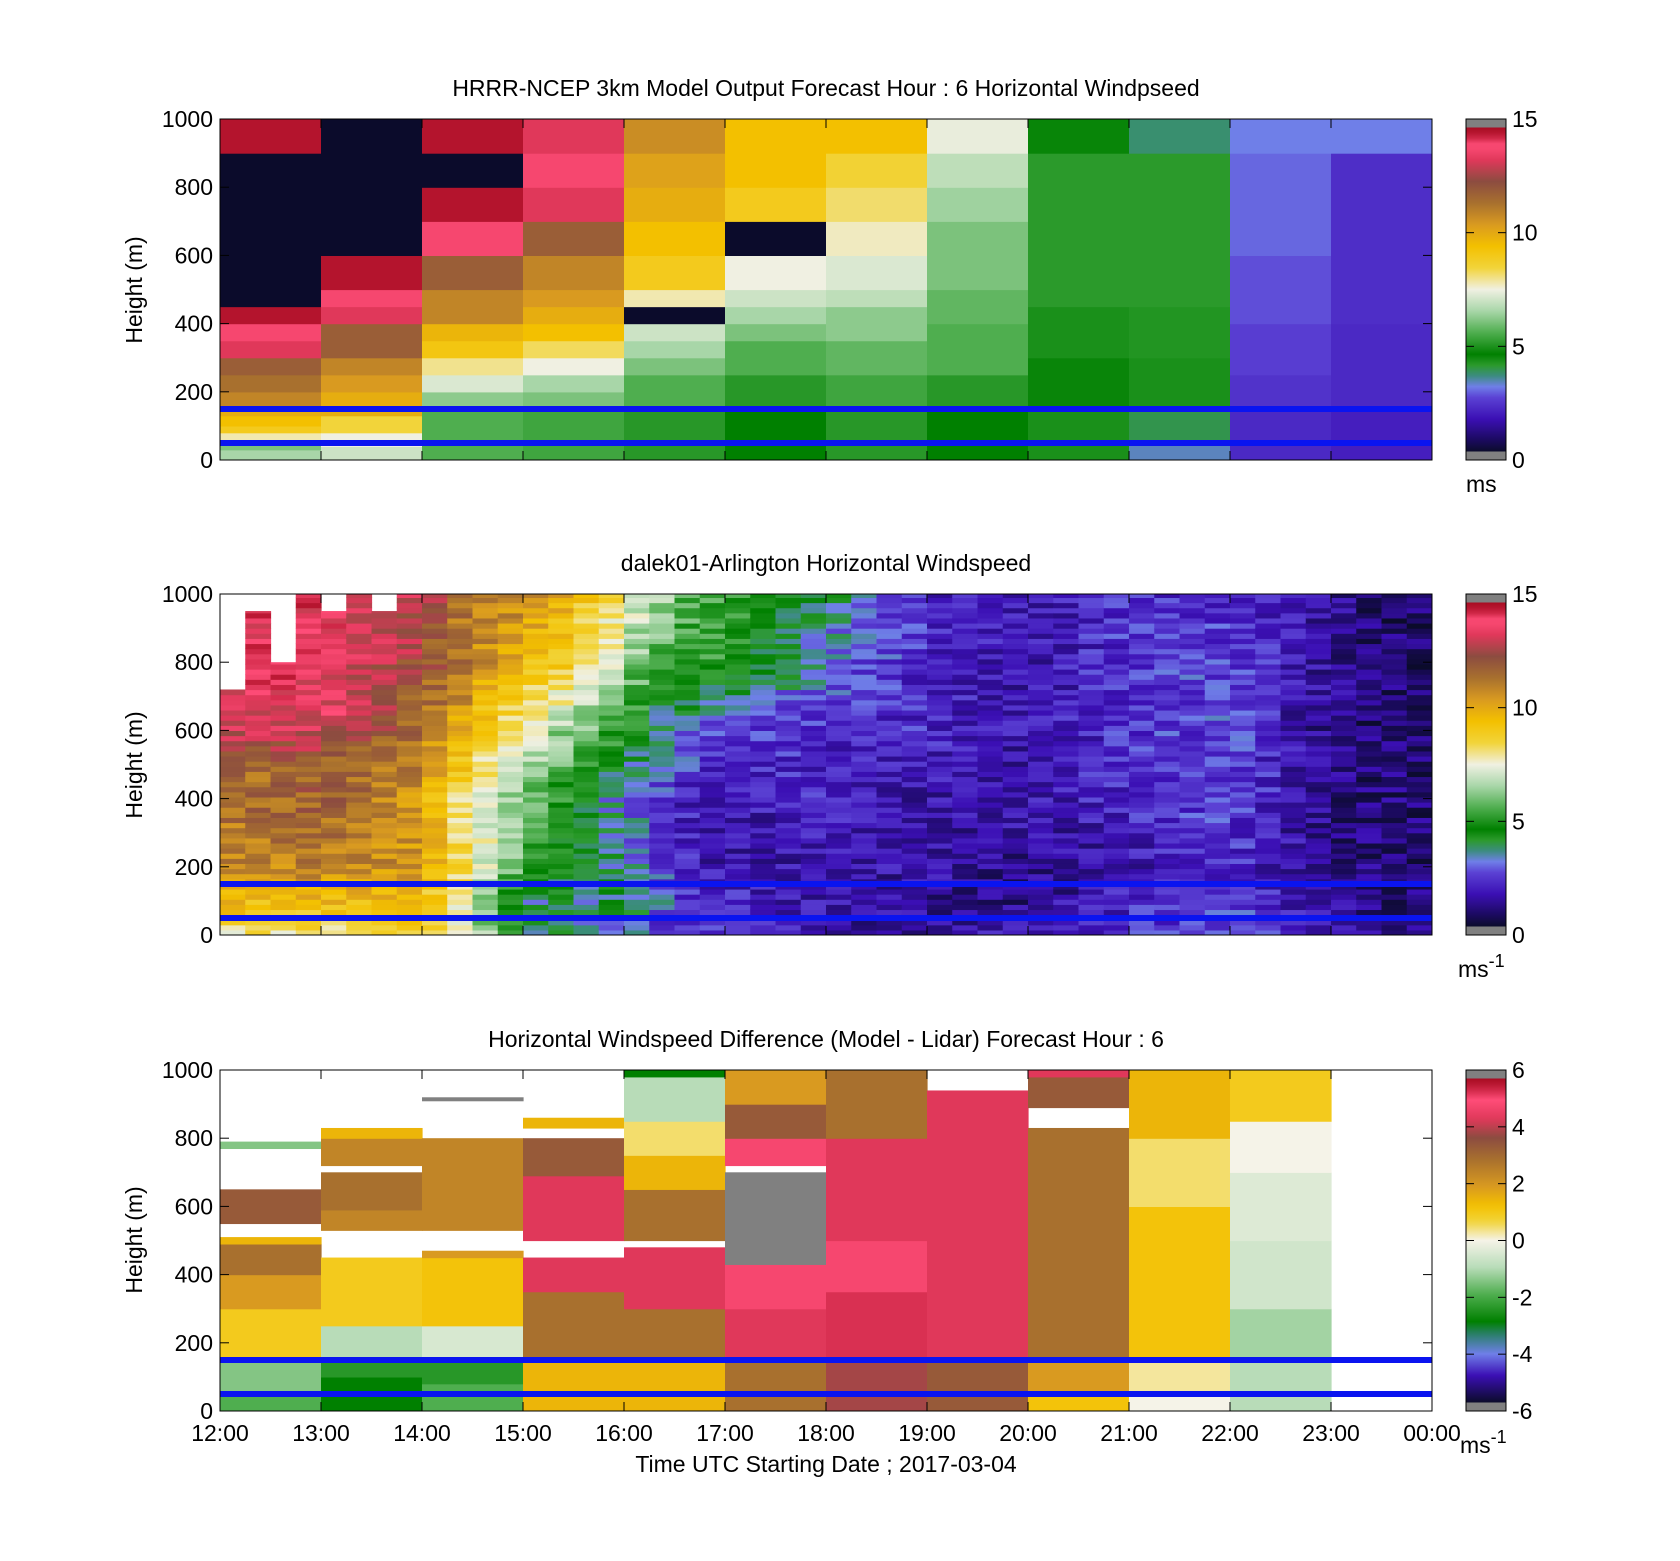 The width and height of the screenshot is (1680, 1561). Describe the element at coordinates (220, 1433) in the screenshot. I see `x-tick-label: 12:00` at that location.